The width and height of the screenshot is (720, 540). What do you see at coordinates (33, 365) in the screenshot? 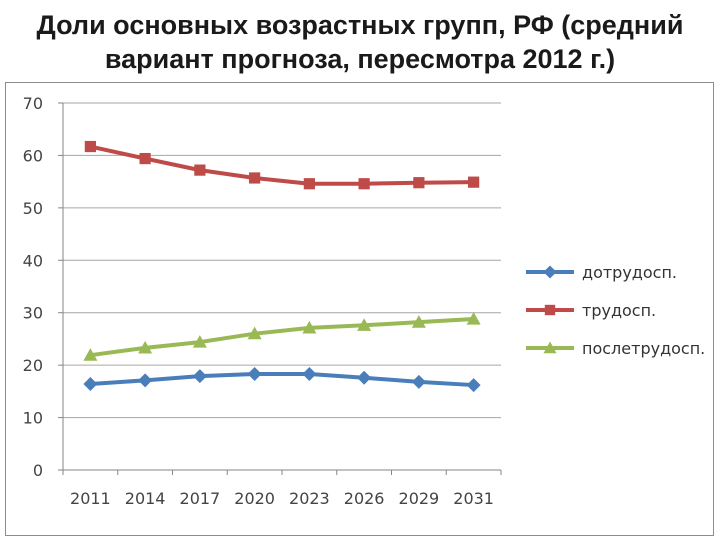
I see `y-tick-label: 20` at bounding box center [33, 365].